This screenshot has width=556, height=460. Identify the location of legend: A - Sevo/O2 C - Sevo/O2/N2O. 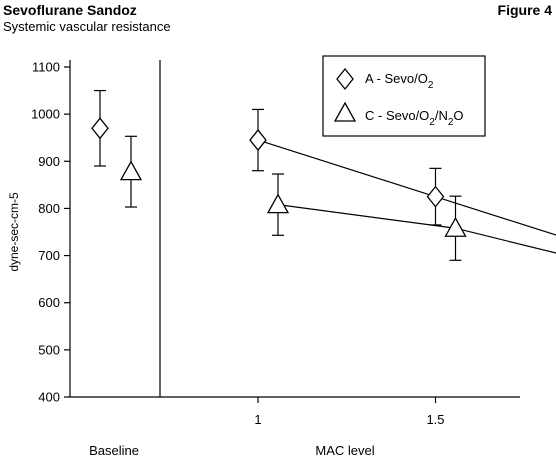
(404, 96).